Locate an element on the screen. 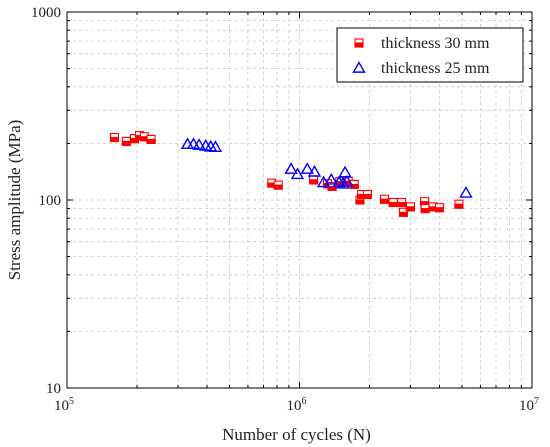  x-tick-label: 10⁷ is located at coordinates (529, 405).